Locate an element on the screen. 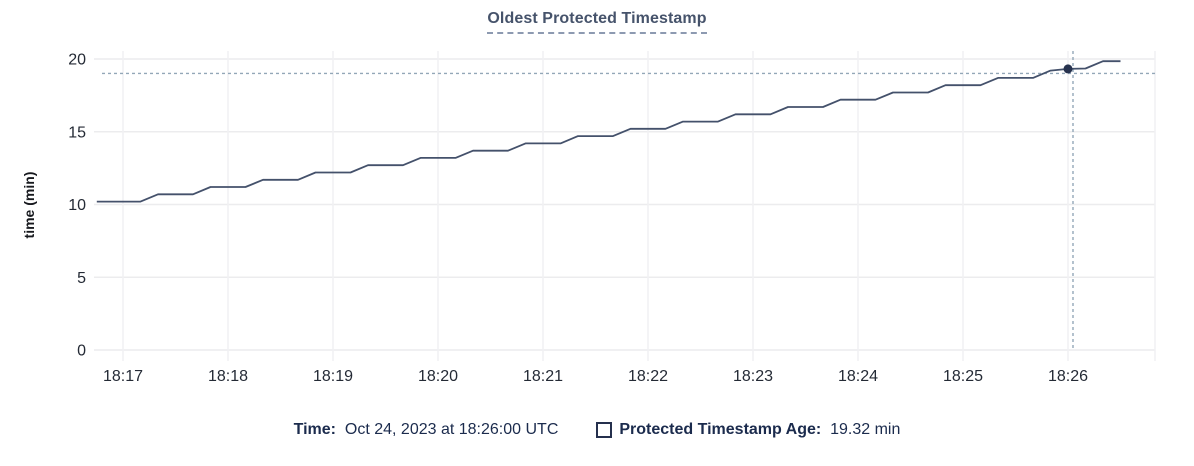 The height and width of the screenshot is (466, 1194). hover-data-point is located at coordinates (1068, 69).